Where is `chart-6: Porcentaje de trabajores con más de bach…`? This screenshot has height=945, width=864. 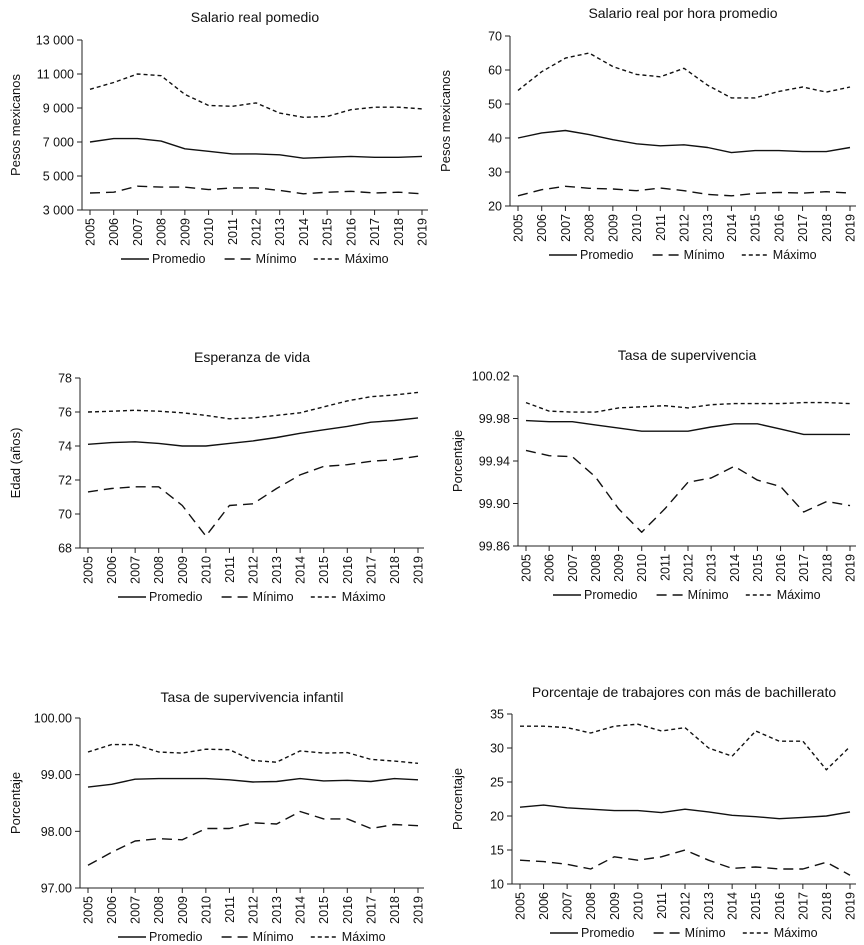
chart-6: Porcentaje de trabajores con más de bach… is located at coordinates (654, 812).